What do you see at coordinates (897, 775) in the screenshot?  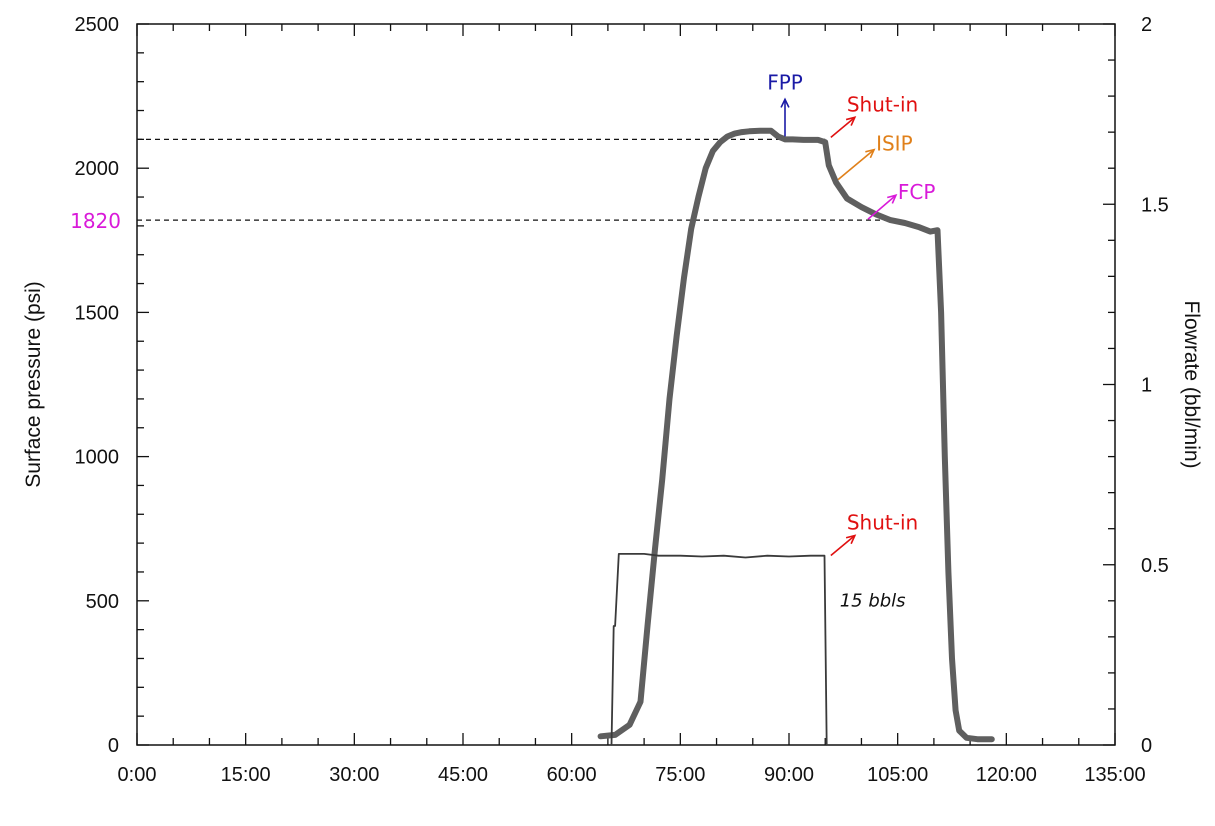 I see `x-tick-label: 105:00` at bounding box center [897, 775].